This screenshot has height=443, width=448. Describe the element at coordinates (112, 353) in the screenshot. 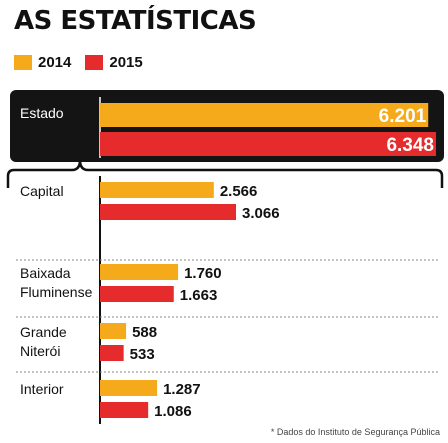

I see `bar-grande-niterói-2015` at that location.